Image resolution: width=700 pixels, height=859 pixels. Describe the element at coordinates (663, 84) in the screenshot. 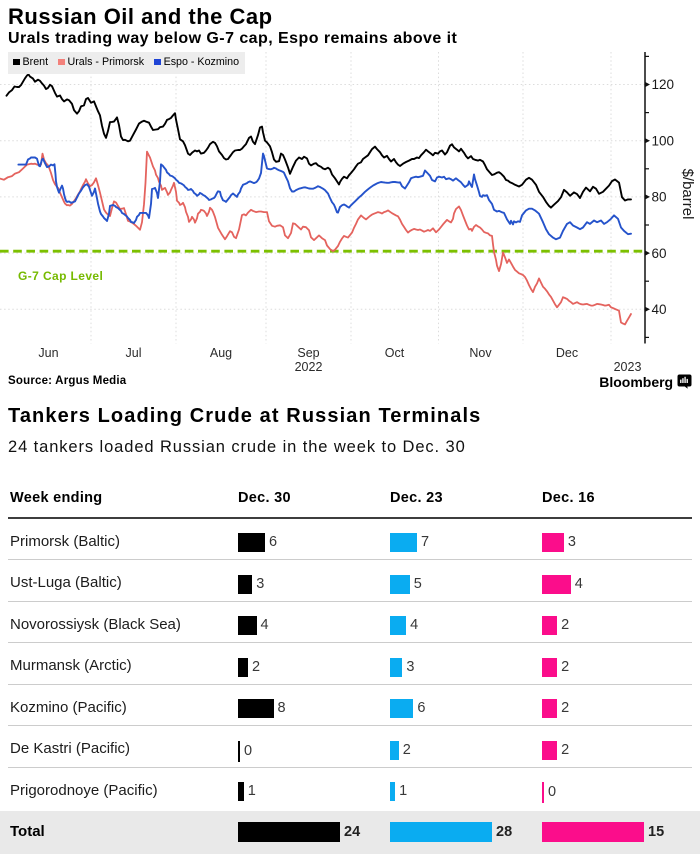

I see `svg-text: 120` at that location.